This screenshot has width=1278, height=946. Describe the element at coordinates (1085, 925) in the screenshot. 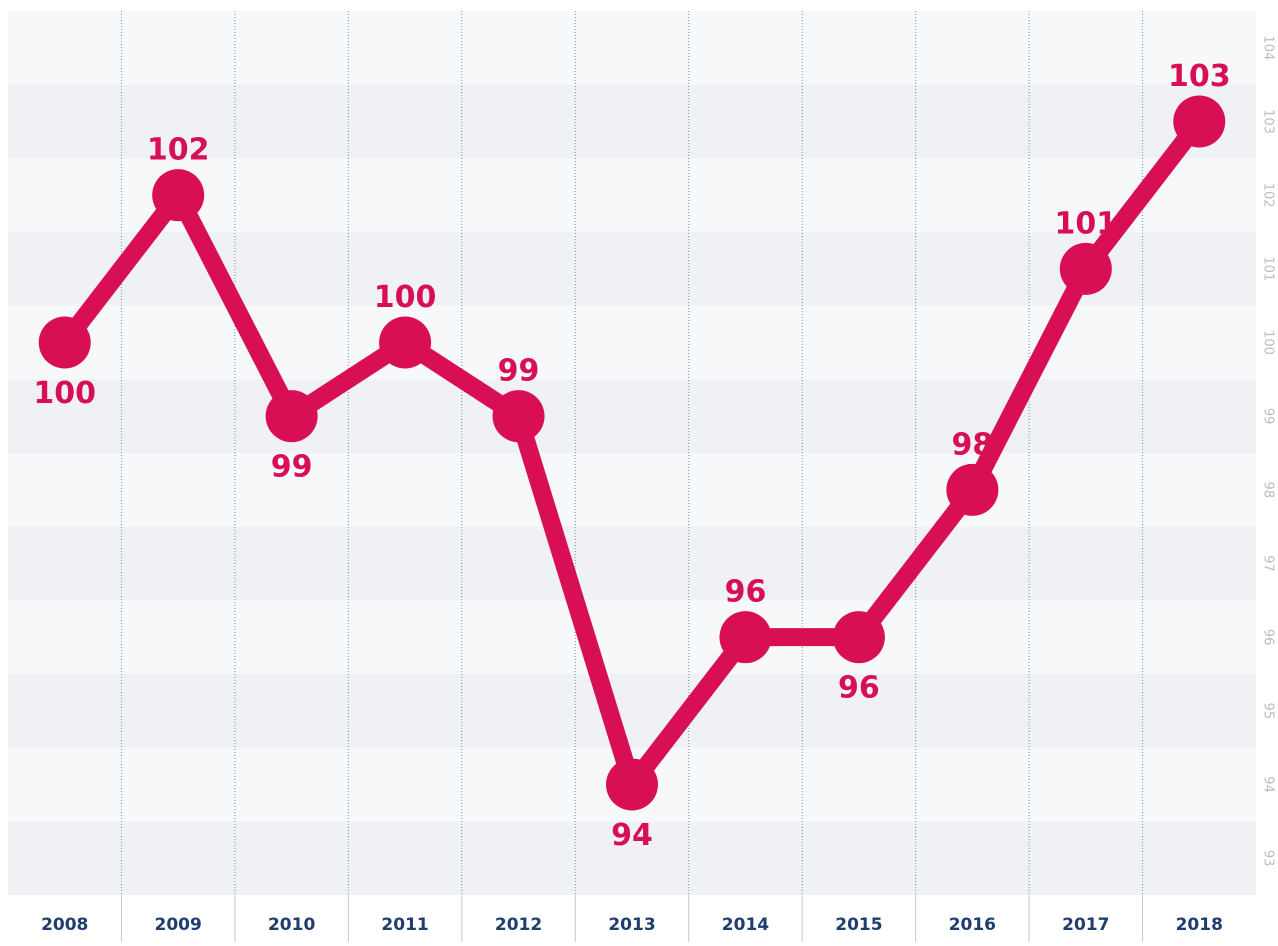

I see `x-tick-label: 2017` at that location.